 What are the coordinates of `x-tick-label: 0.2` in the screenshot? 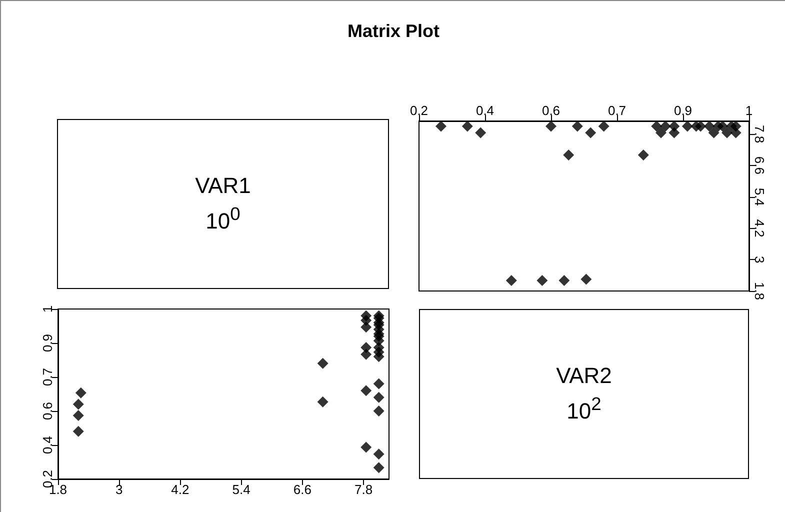 It's located at (419, 110).